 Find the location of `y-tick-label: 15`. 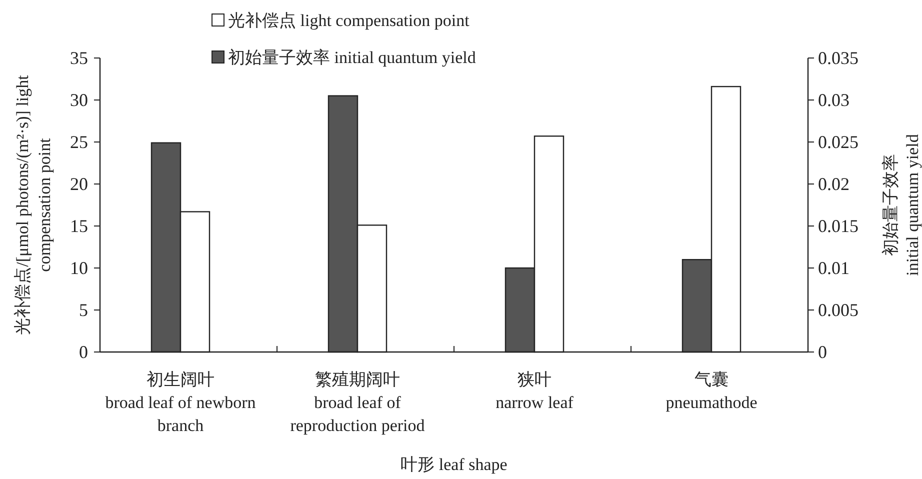

y-tick-label: 15 is located at coordinates (79, 226).